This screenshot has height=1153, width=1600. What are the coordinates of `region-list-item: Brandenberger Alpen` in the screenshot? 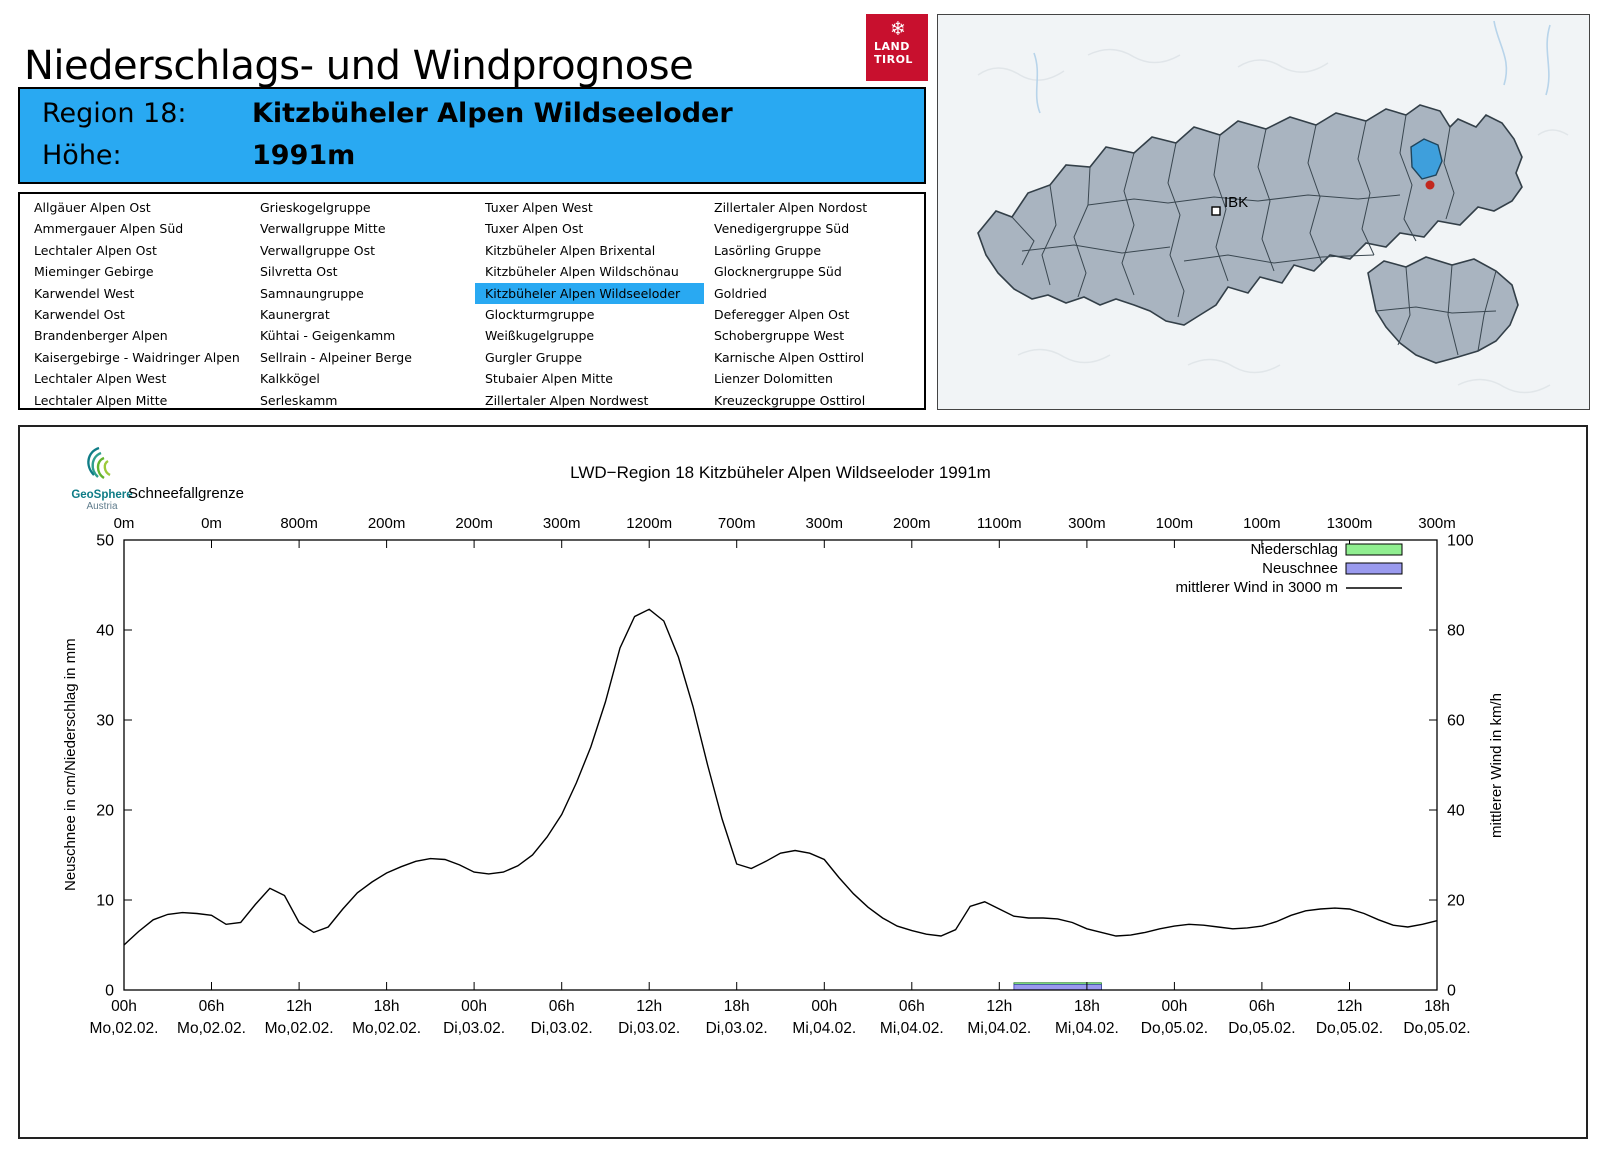 It's located at (101, 336).